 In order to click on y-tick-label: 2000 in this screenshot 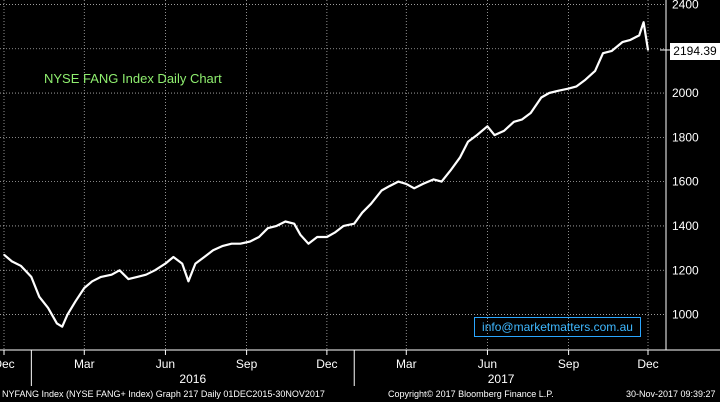, I will do `click(685, 93)`.